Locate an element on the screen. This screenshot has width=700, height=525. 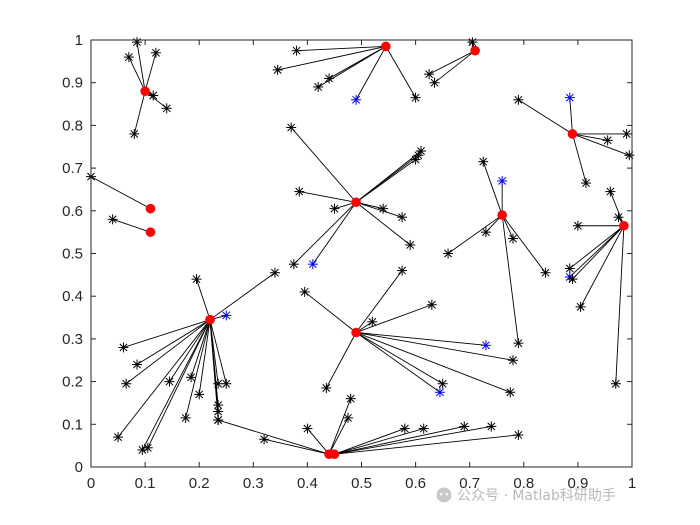
x-tick-label: 0 is located at coordinates (91, 483).